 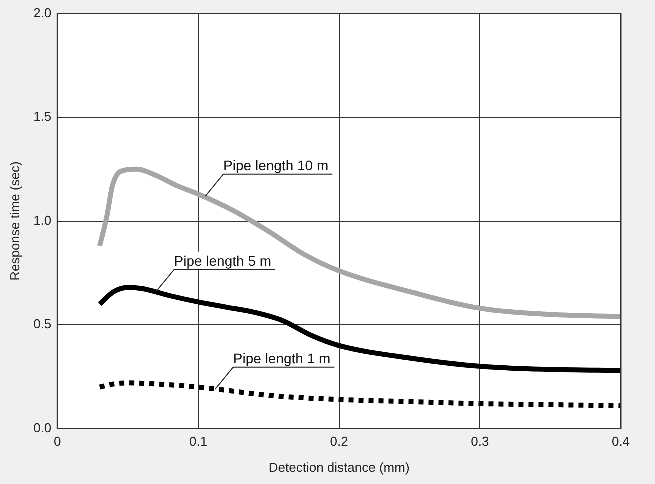 What do you see at coordinates (621, 442) in the screenshot?
I see `x-tick-label: 0.4` at bounding box center [621, 442].